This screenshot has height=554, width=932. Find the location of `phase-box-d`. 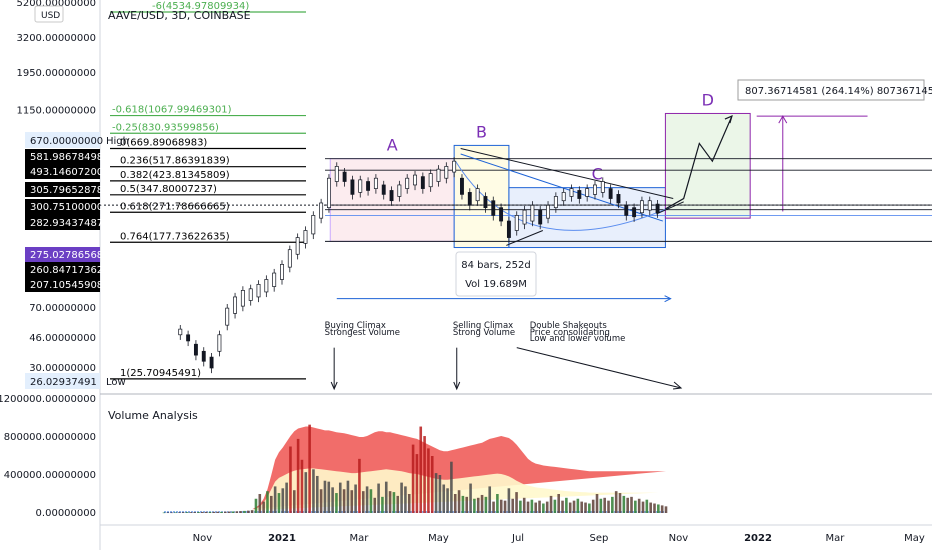

phase-box-d is located at coordinates (707, 165).